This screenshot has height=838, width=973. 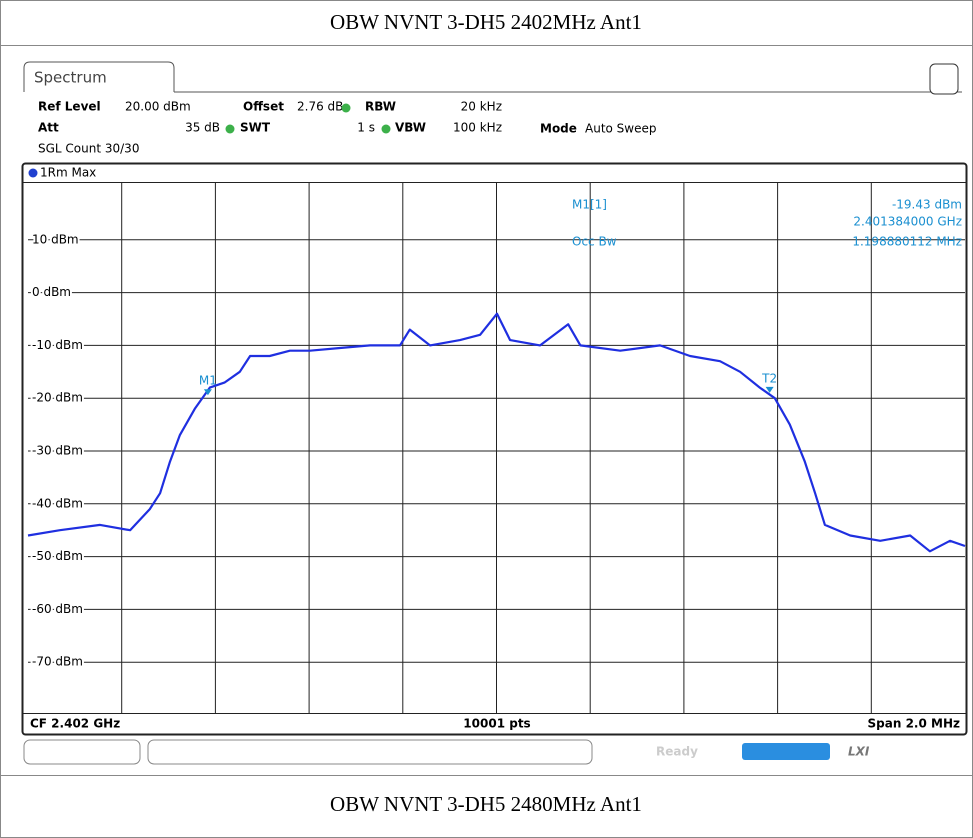 What do you see at coordinates (33, 173) in the screenshot?
I see `trace-dot` at bounding box center [33, 173].